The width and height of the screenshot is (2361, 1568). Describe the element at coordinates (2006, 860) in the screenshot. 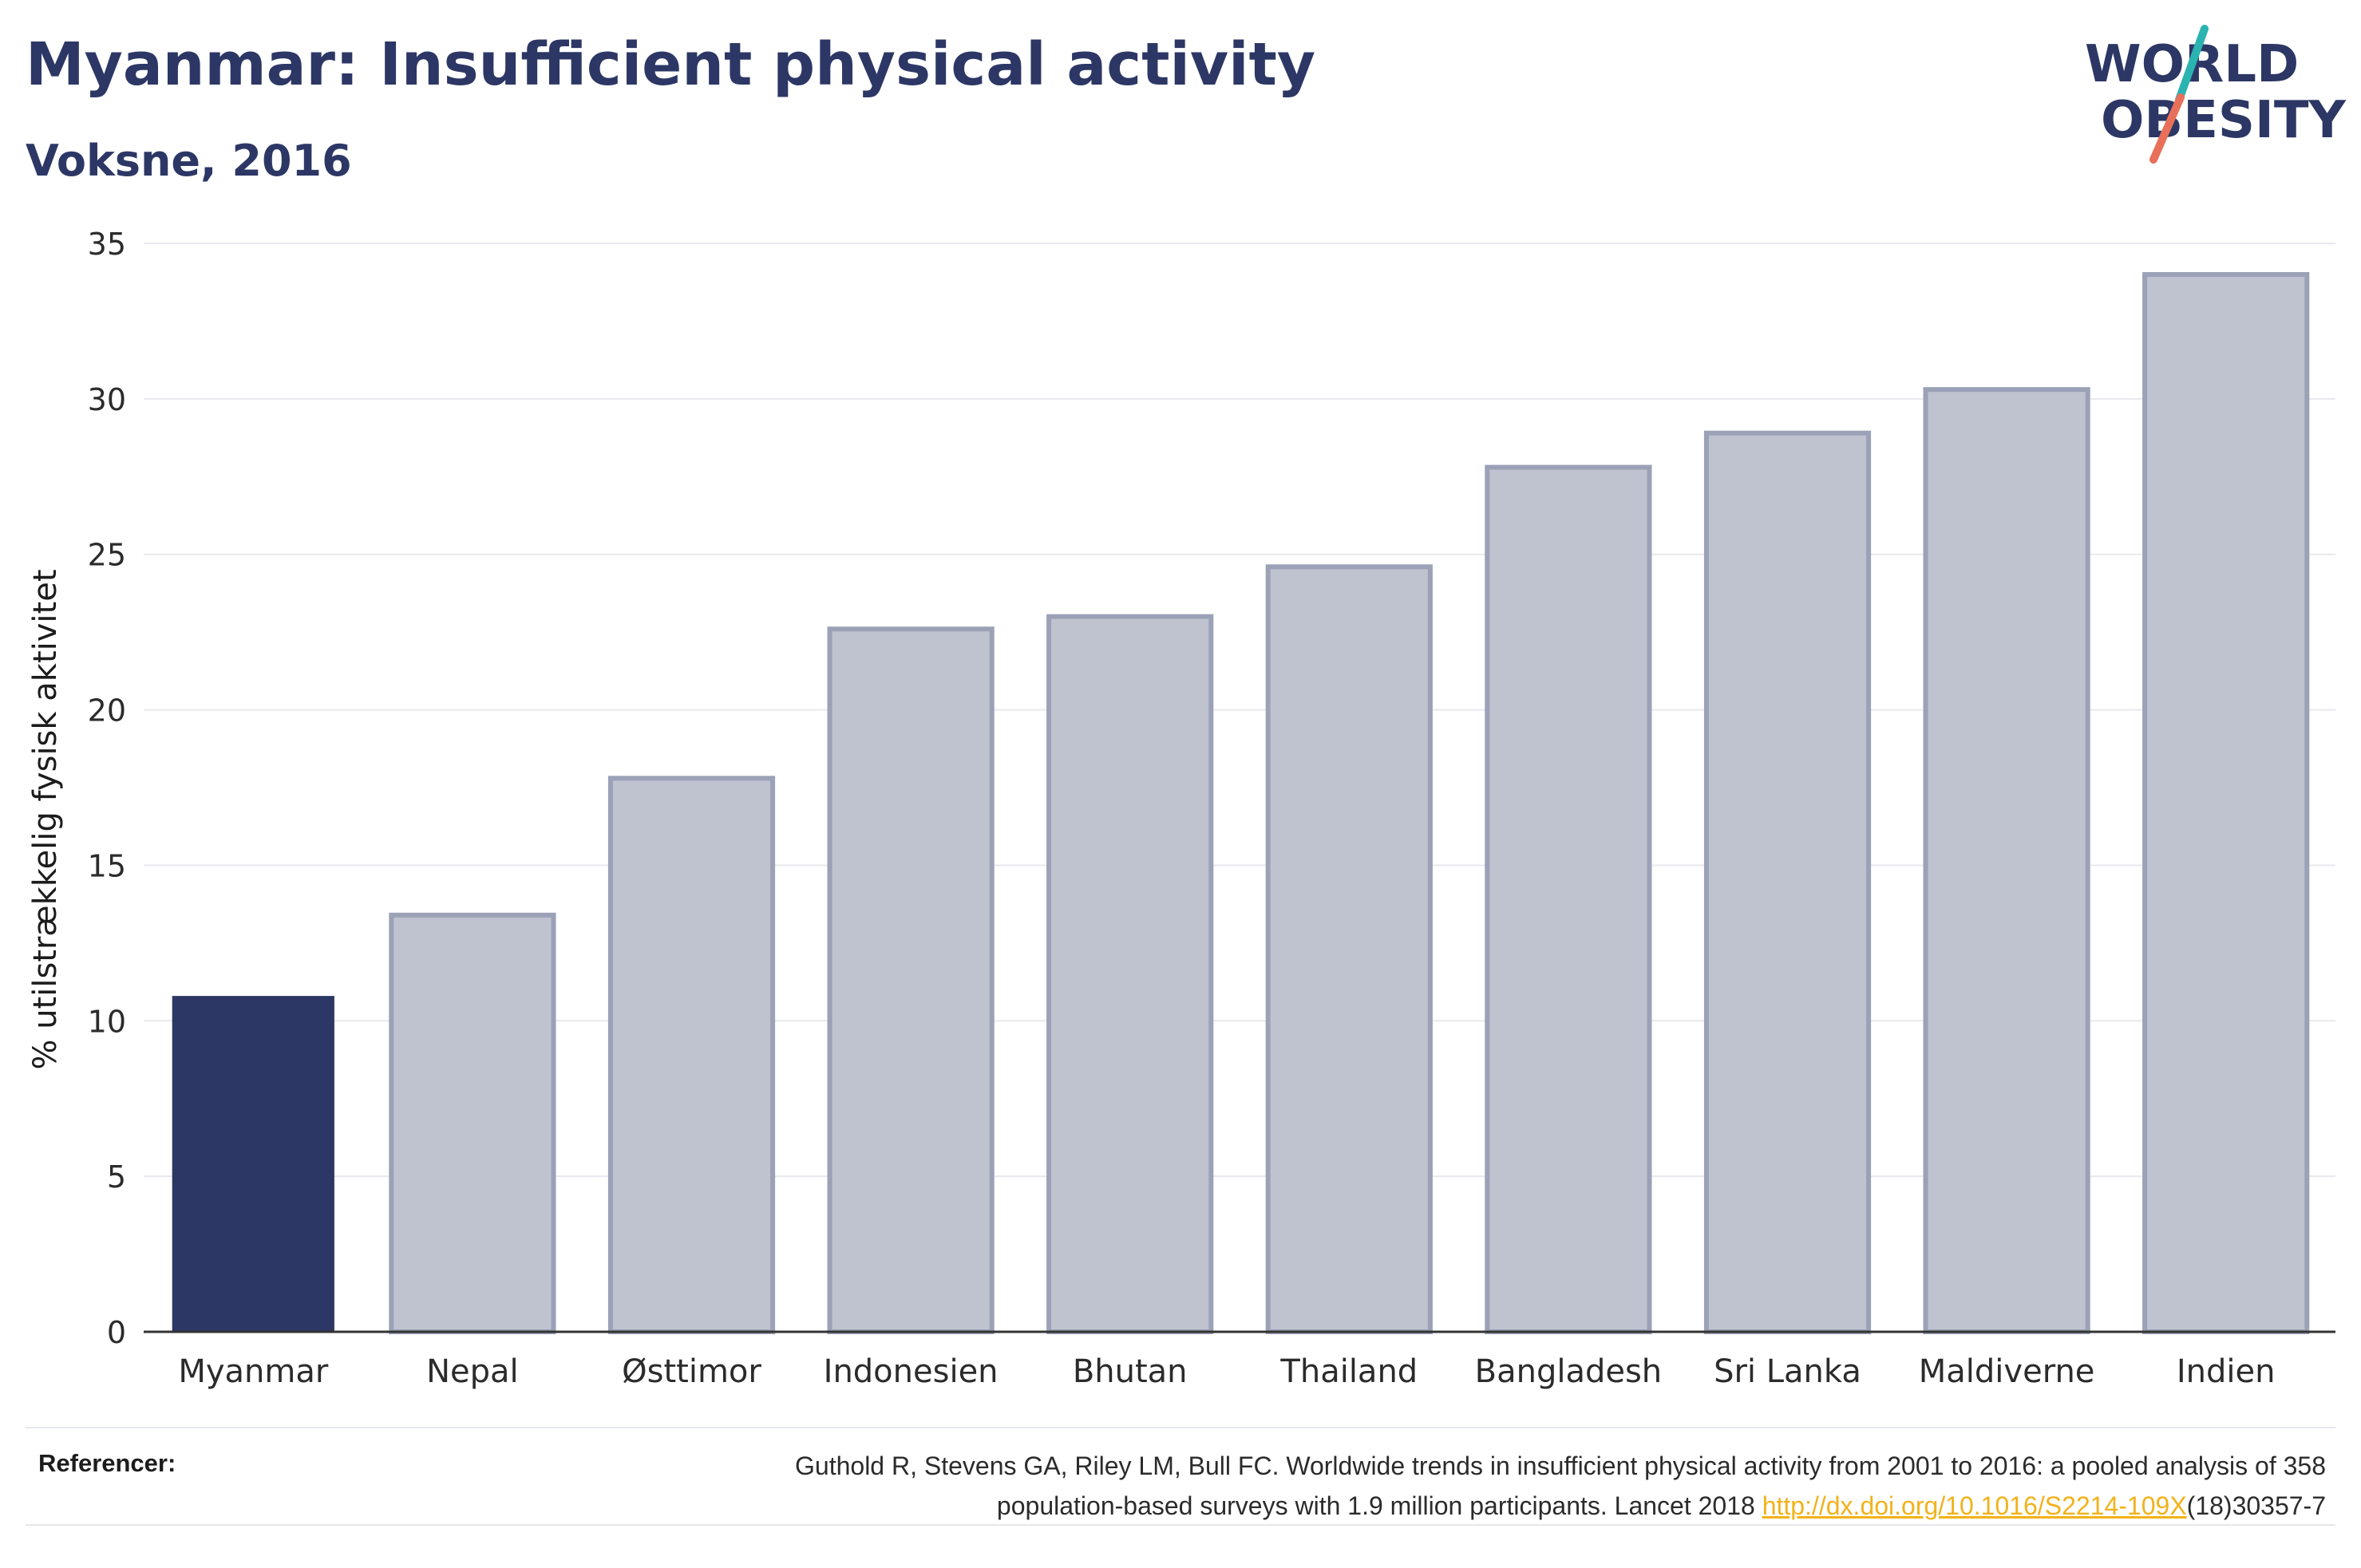

I see `bar-maldiverne` at that location.